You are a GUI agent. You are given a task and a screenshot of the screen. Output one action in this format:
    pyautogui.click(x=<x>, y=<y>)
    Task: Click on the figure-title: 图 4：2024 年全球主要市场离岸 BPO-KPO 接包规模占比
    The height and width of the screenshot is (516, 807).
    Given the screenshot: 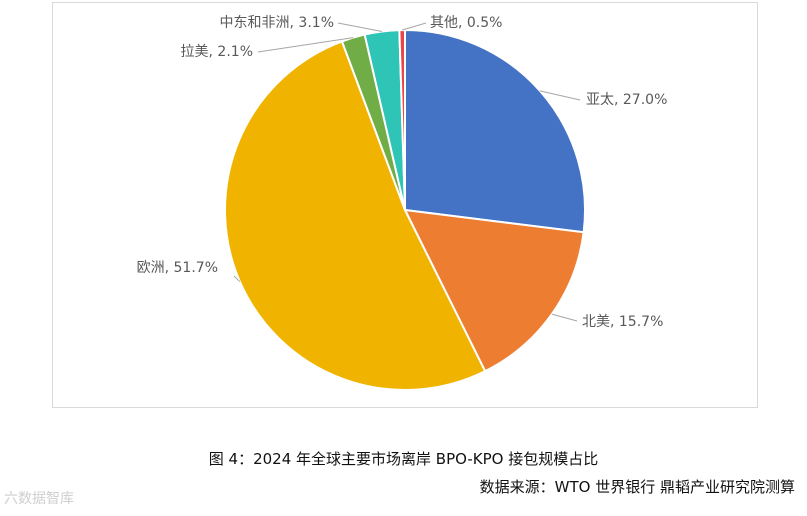 What is the action you would take?
    pyautogui.click(x=403, y=459)
    